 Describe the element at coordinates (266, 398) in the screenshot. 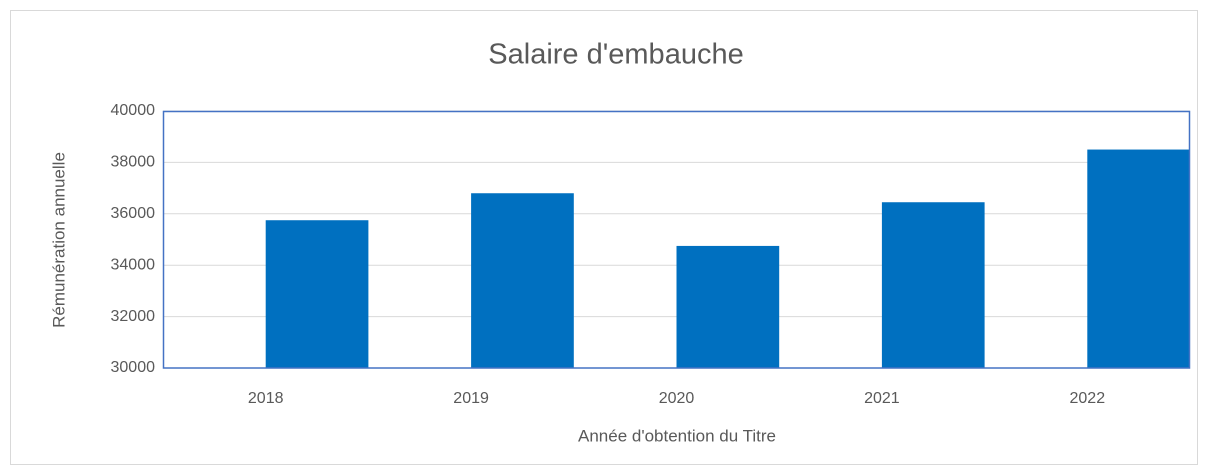

I see `x-tick-label: 2018` at that location.